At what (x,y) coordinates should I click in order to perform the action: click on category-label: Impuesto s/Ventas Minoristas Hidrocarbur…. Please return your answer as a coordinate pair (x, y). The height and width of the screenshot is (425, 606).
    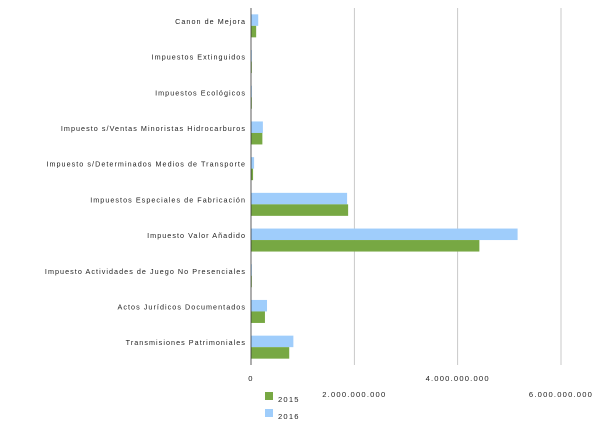
    Looking at the image, I should click on (153, 128).